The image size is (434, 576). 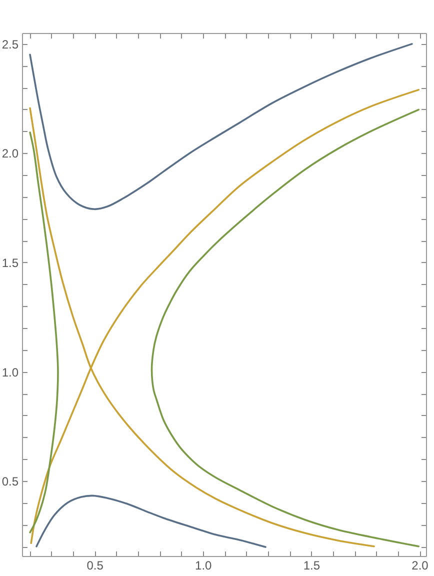 I want to click on y-tick-label: 1.5, so click(x=10, y=263).